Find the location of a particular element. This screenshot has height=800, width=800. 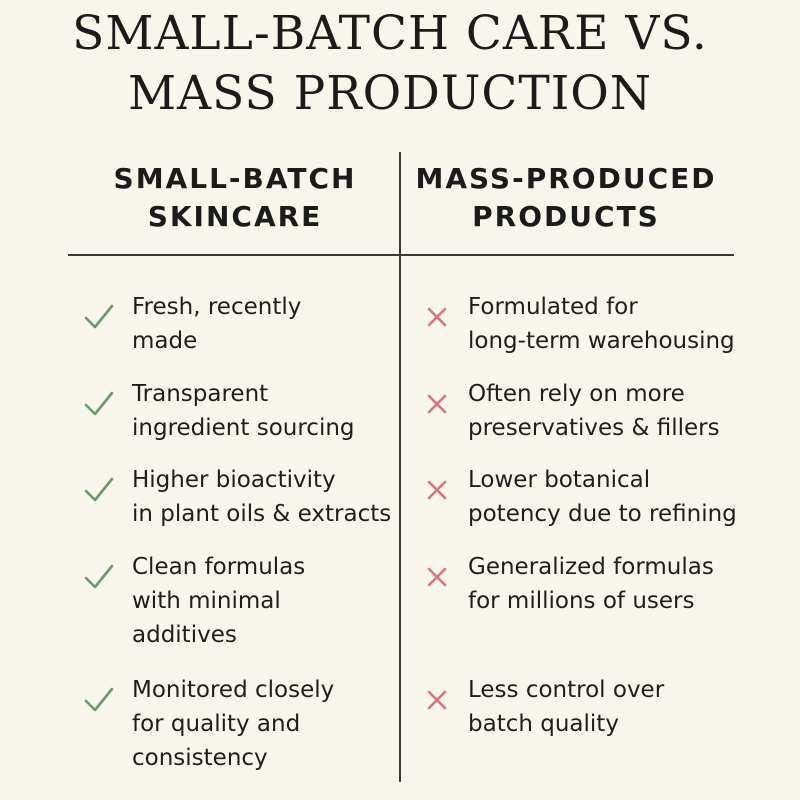

list-item-text: Lower botanical potency due to refining is located at coordinates (602, 497).